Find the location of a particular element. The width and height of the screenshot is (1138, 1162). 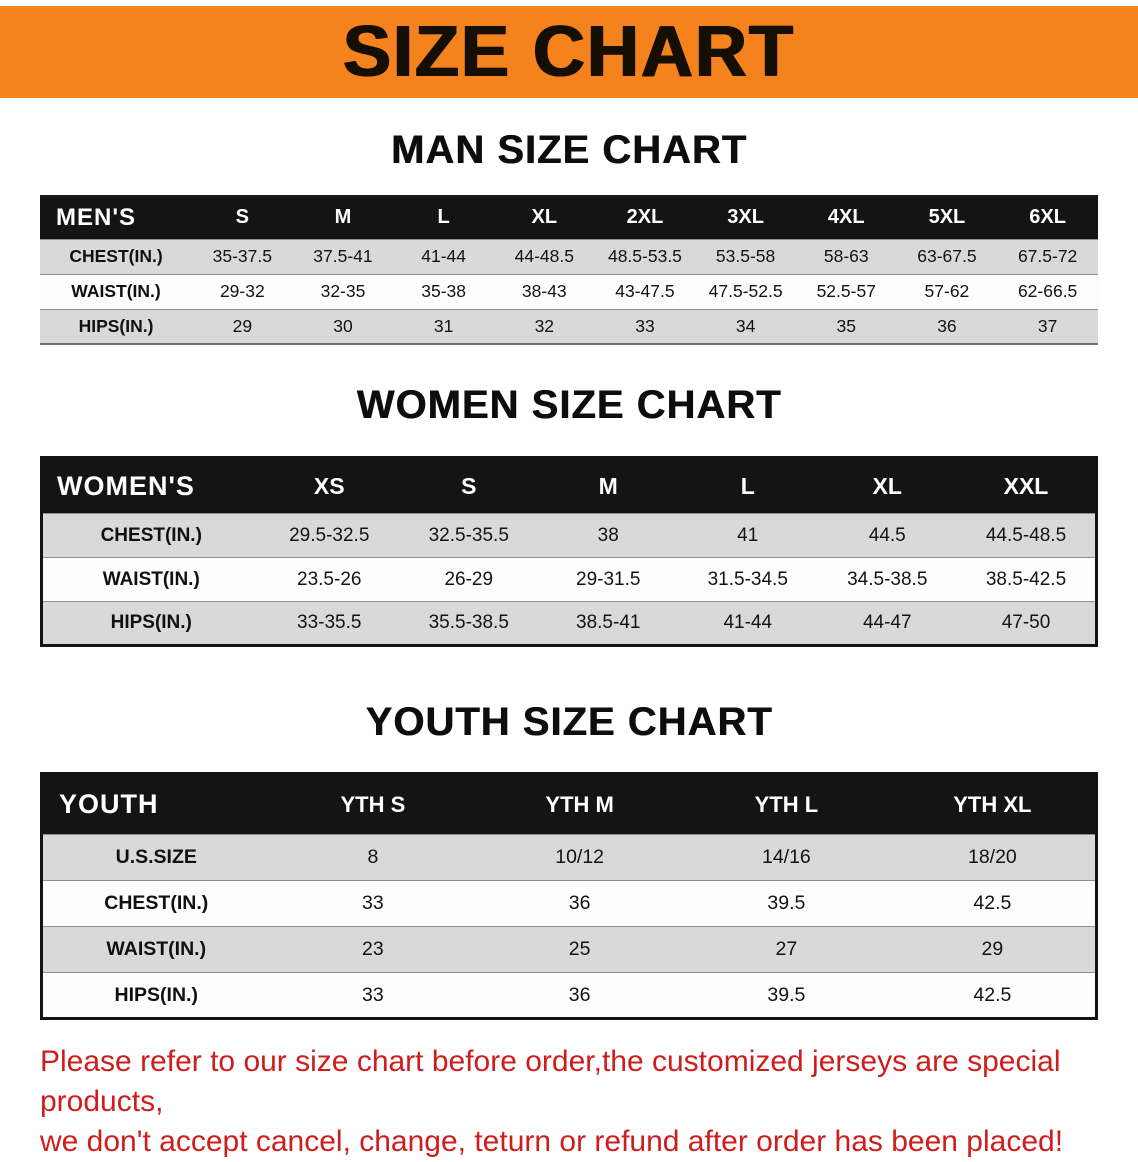

size-value-cell: 53.5-58 is located at coordinates (745, 256).